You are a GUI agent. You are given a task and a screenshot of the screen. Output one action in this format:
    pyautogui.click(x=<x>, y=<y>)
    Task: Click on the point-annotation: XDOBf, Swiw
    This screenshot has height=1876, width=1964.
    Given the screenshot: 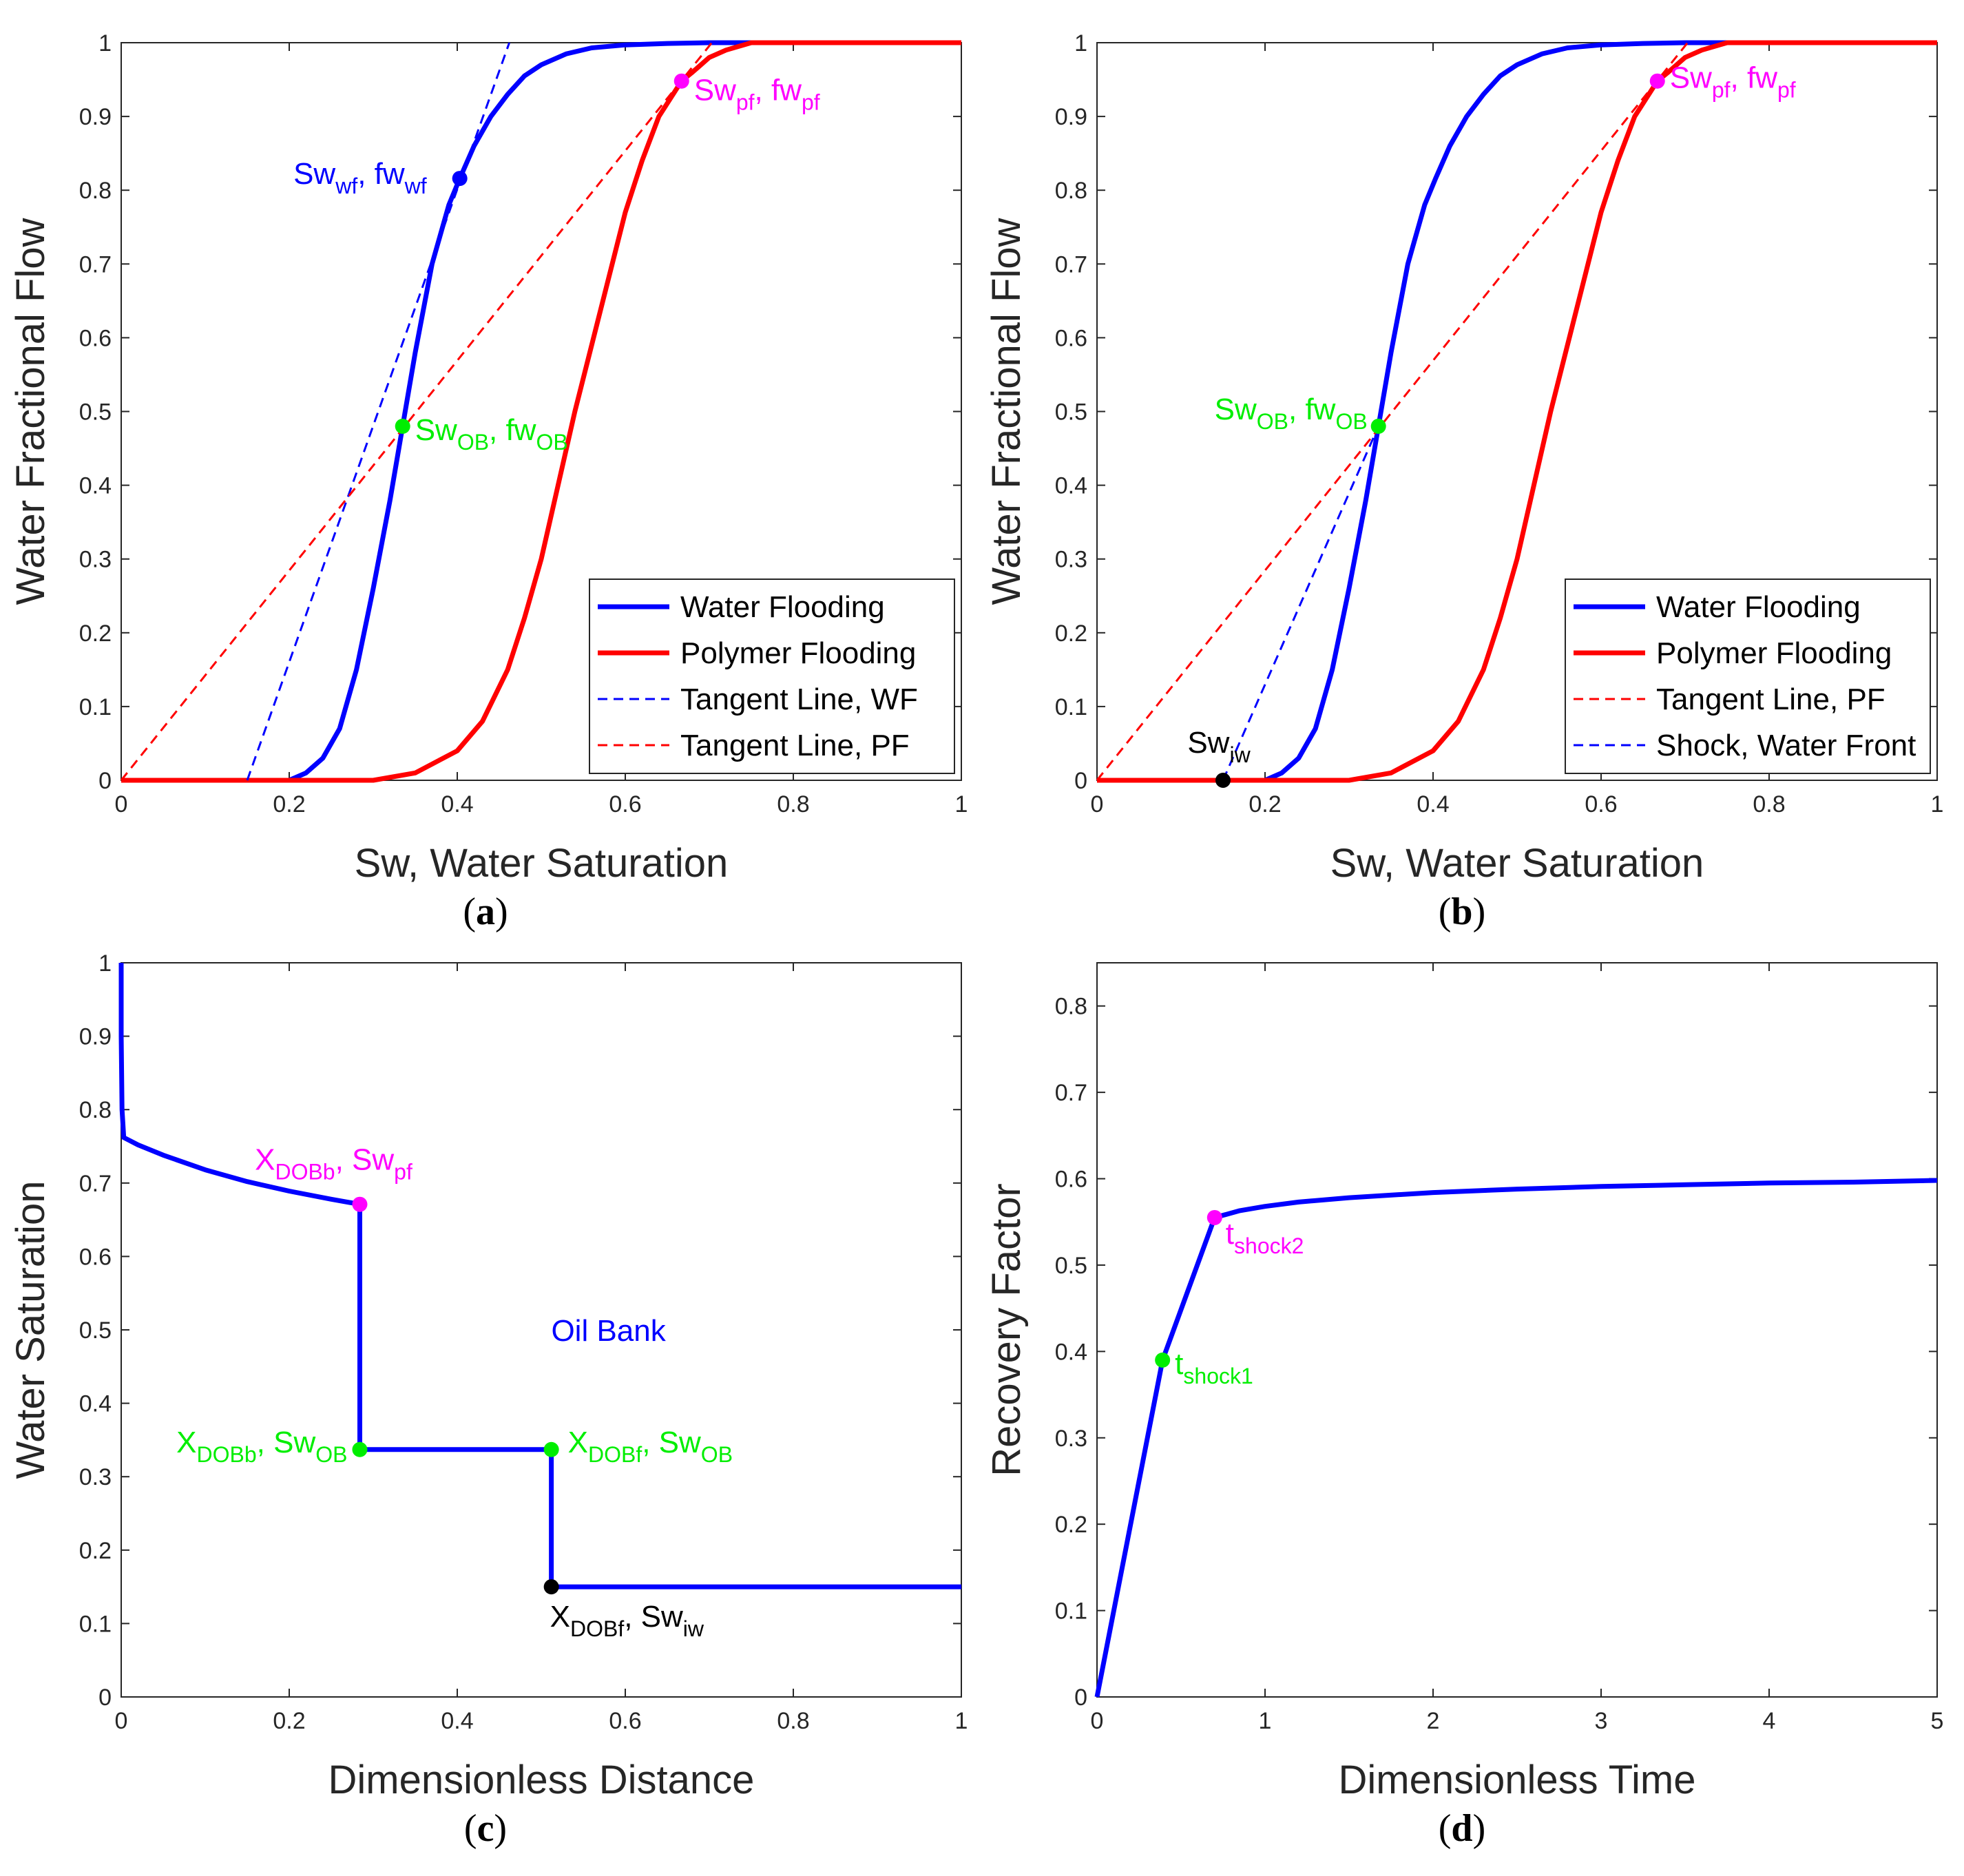 What is the action you would take?
    pyautogui.click(x=627, y=1620)
    